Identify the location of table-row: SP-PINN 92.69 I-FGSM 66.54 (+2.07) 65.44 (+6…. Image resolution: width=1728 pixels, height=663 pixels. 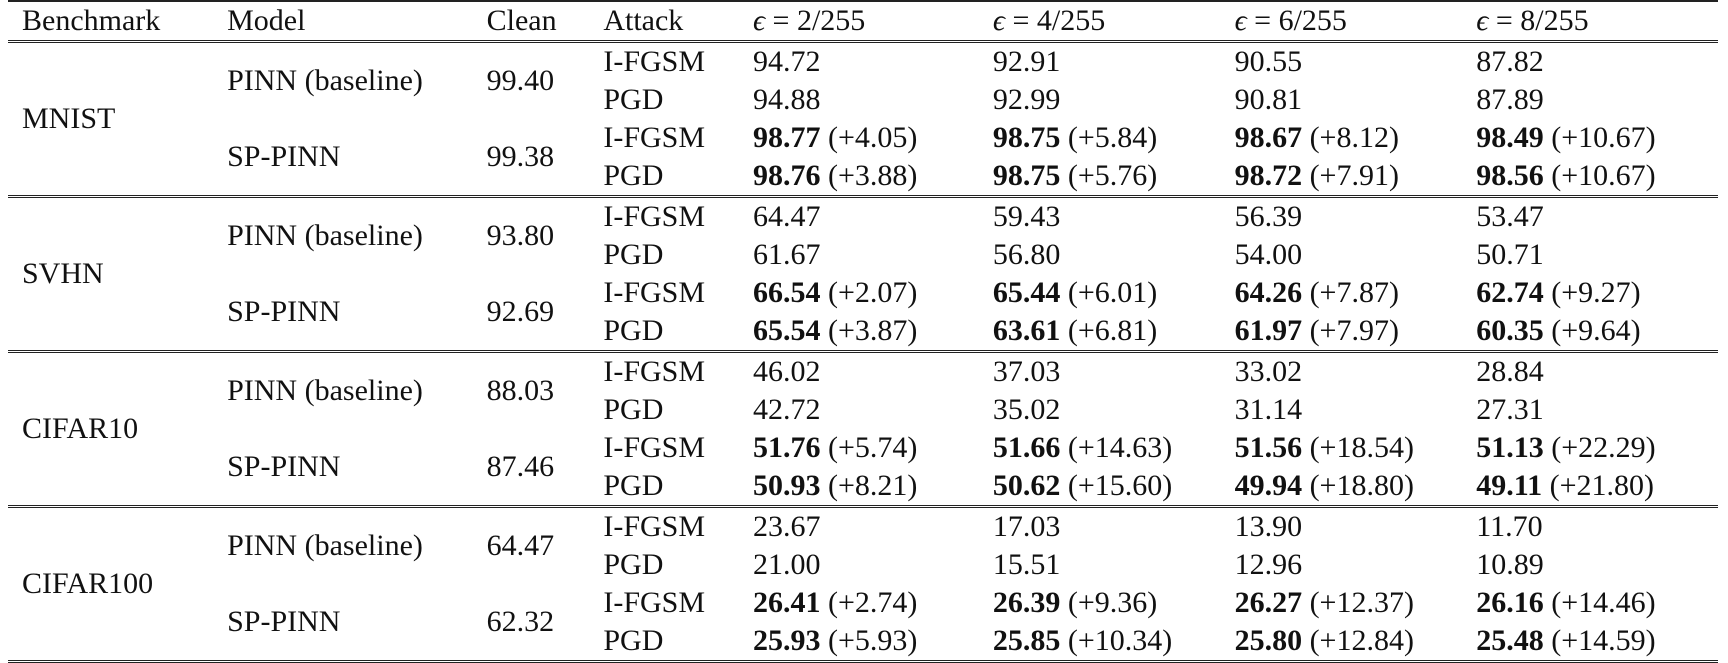
(863, 301).